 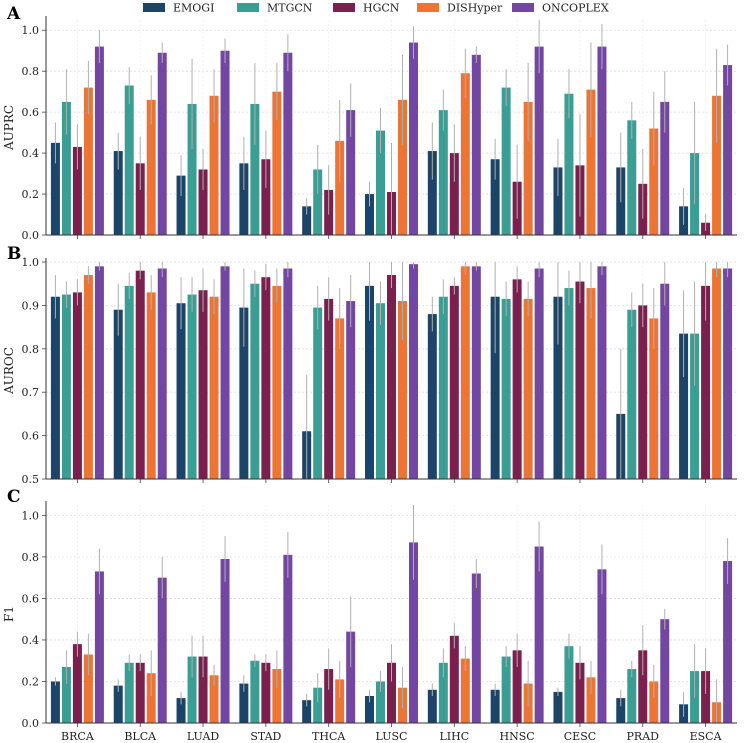 I want to click on panel-letter: A, so click(x=13, y=14).